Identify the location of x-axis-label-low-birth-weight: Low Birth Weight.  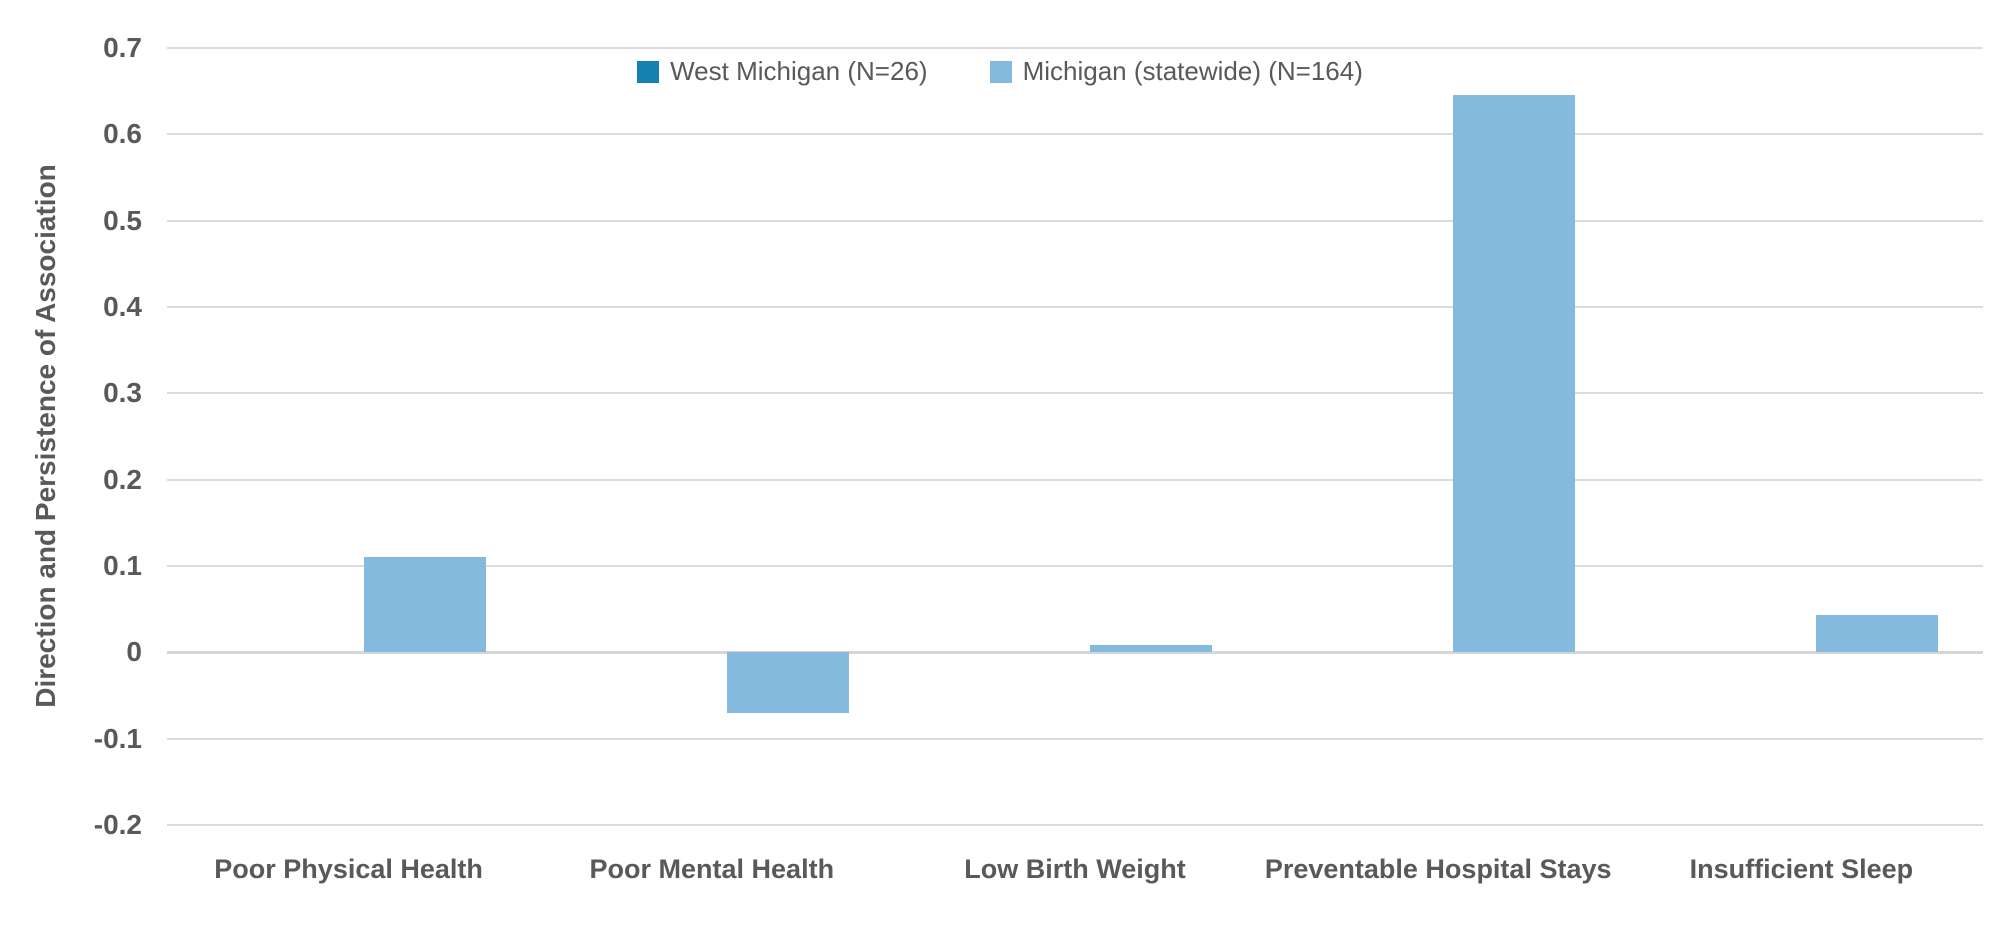
(1075, 869).